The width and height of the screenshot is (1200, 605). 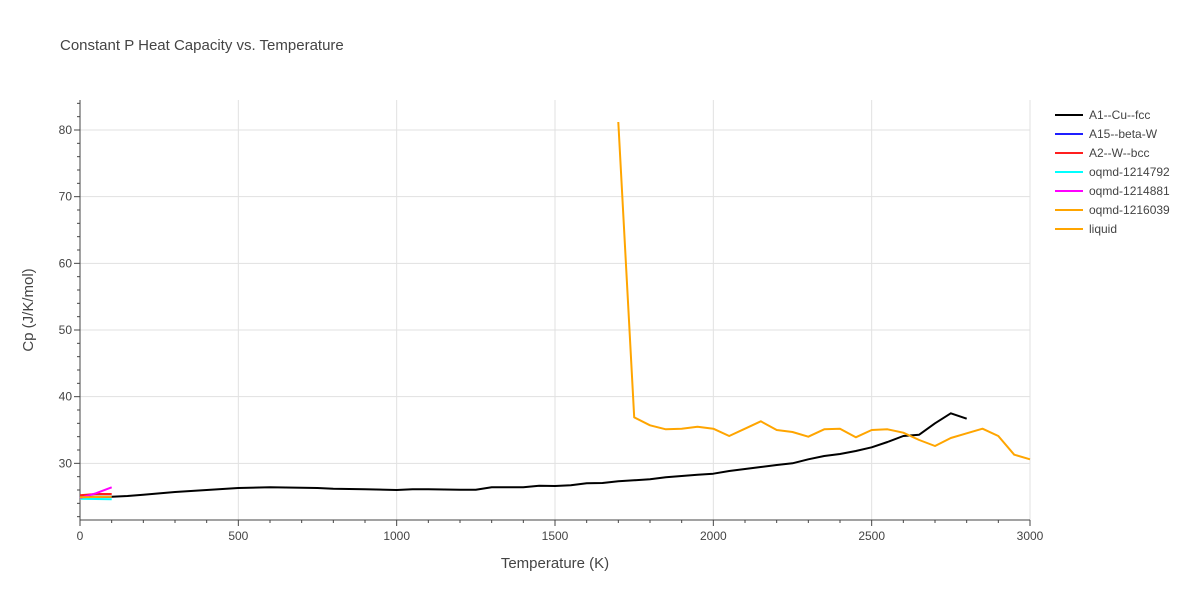 What do you see at coordinates (713, 536) in the screenshot?
I see `x-tick-label: 2000` at bounding box center [713, 536].